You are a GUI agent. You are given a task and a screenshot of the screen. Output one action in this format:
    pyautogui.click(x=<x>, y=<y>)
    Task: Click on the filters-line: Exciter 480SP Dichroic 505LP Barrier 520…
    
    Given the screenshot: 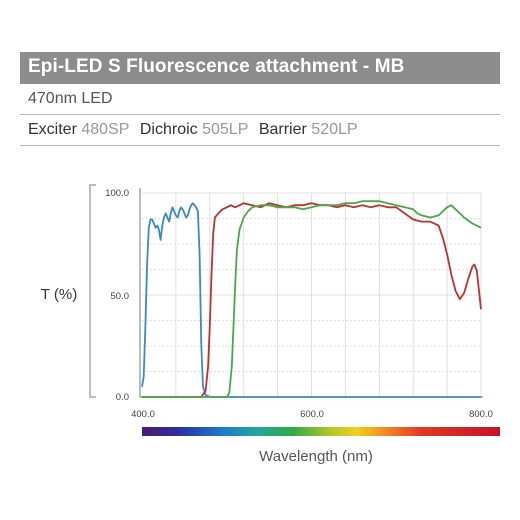 What is the action you would take?
    pyautogui.click(x=196, y=130)
    